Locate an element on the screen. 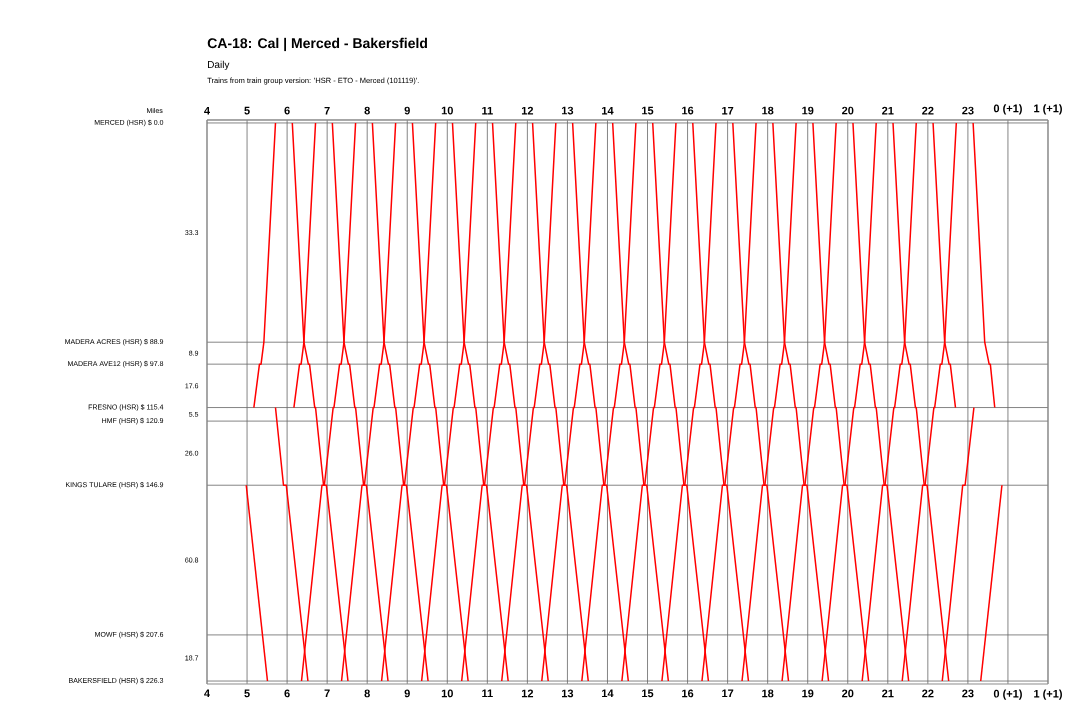 The image size is (1080, 728). x-tick-label: 20 is located at coordinates (848, 693).